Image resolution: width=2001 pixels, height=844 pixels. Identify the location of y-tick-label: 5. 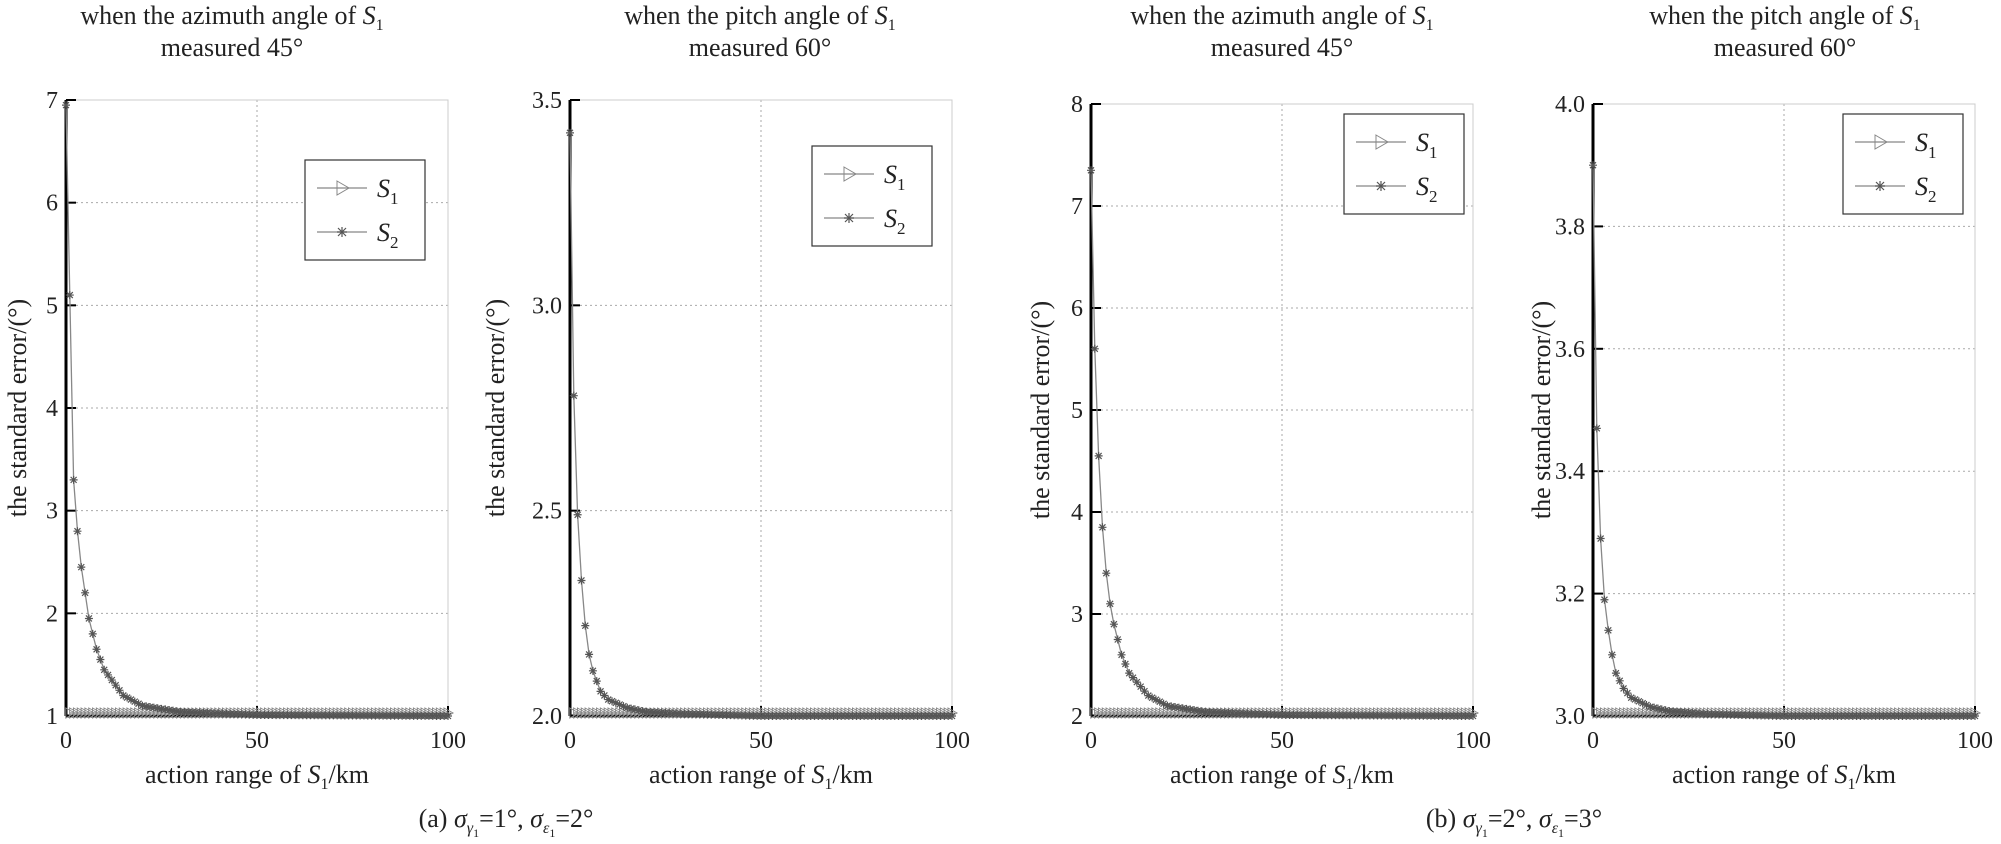
(52, 306).